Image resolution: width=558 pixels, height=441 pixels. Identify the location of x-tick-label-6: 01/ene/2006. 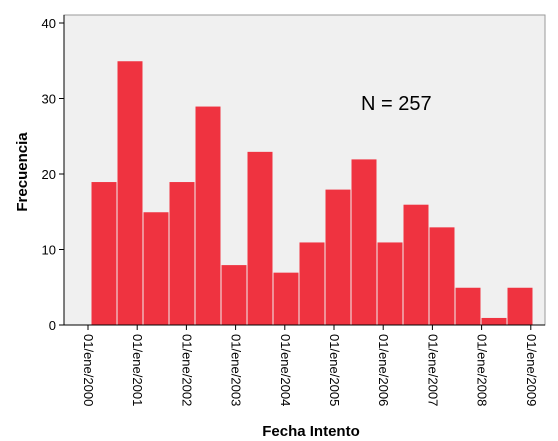
(383, 370).